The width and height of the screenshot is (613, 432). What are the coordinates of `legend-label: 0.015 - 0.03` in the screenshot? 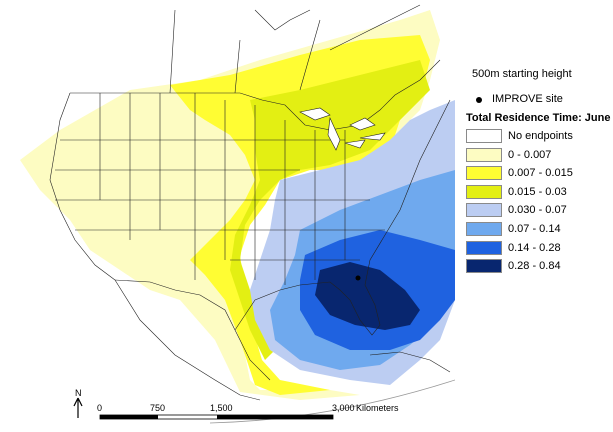 It's located at (537, 191).